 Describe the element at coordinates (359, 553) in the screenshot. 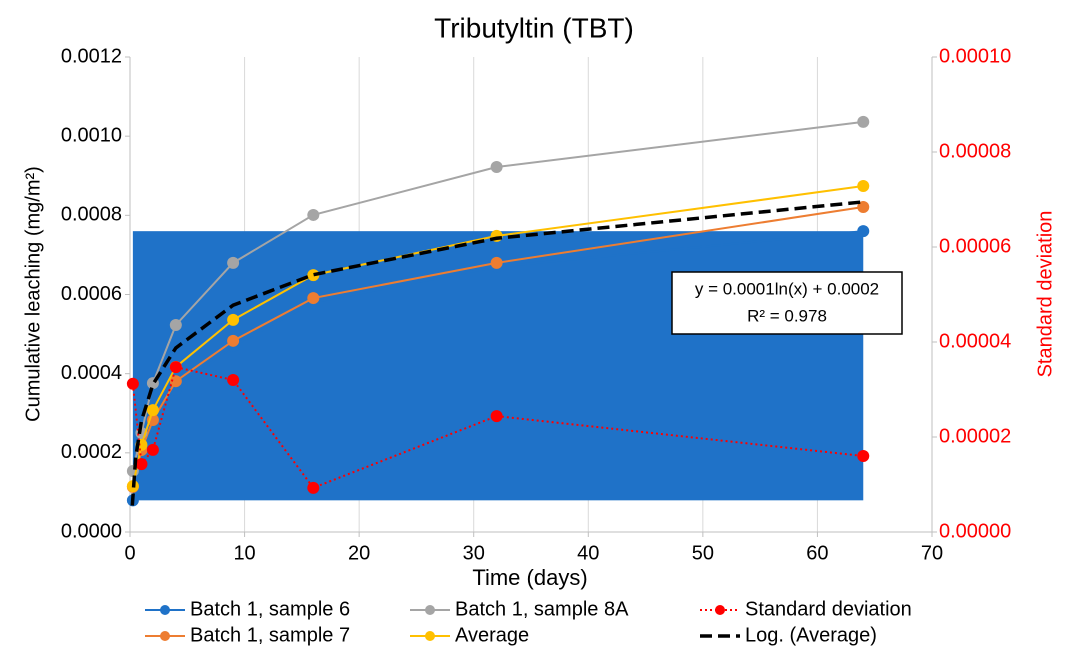

I see `x-tick-label: 20` at that location.